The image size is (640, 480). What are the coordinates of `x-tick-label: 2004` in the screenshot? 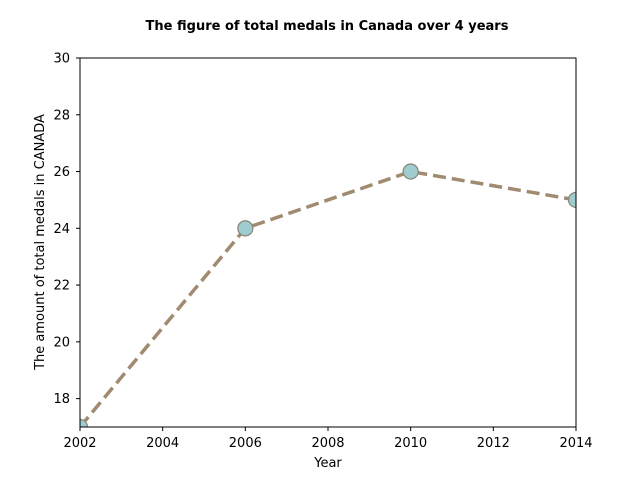 It's located at (162, 443).